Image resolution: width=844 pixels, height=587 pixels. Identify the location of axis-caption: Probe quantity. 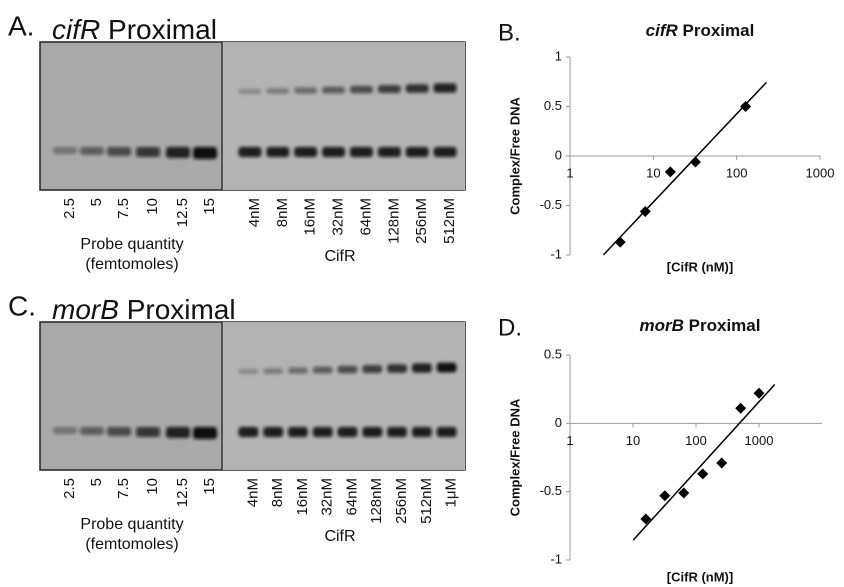
(131, 244).